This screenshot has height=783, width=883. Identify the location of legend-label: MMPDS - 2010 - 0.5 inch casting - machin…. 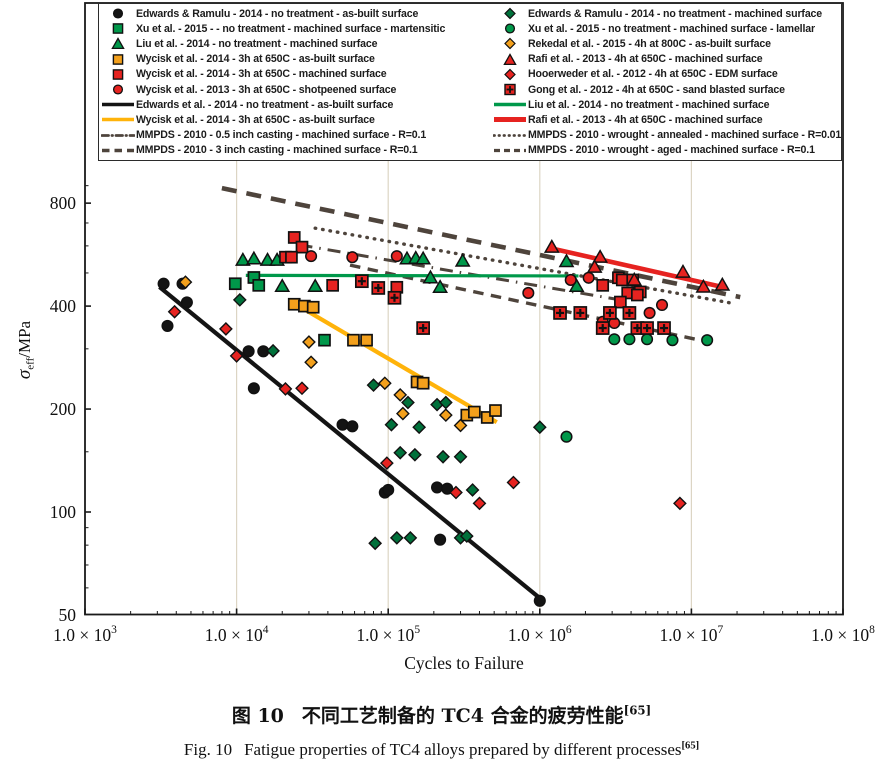
(281, 135).